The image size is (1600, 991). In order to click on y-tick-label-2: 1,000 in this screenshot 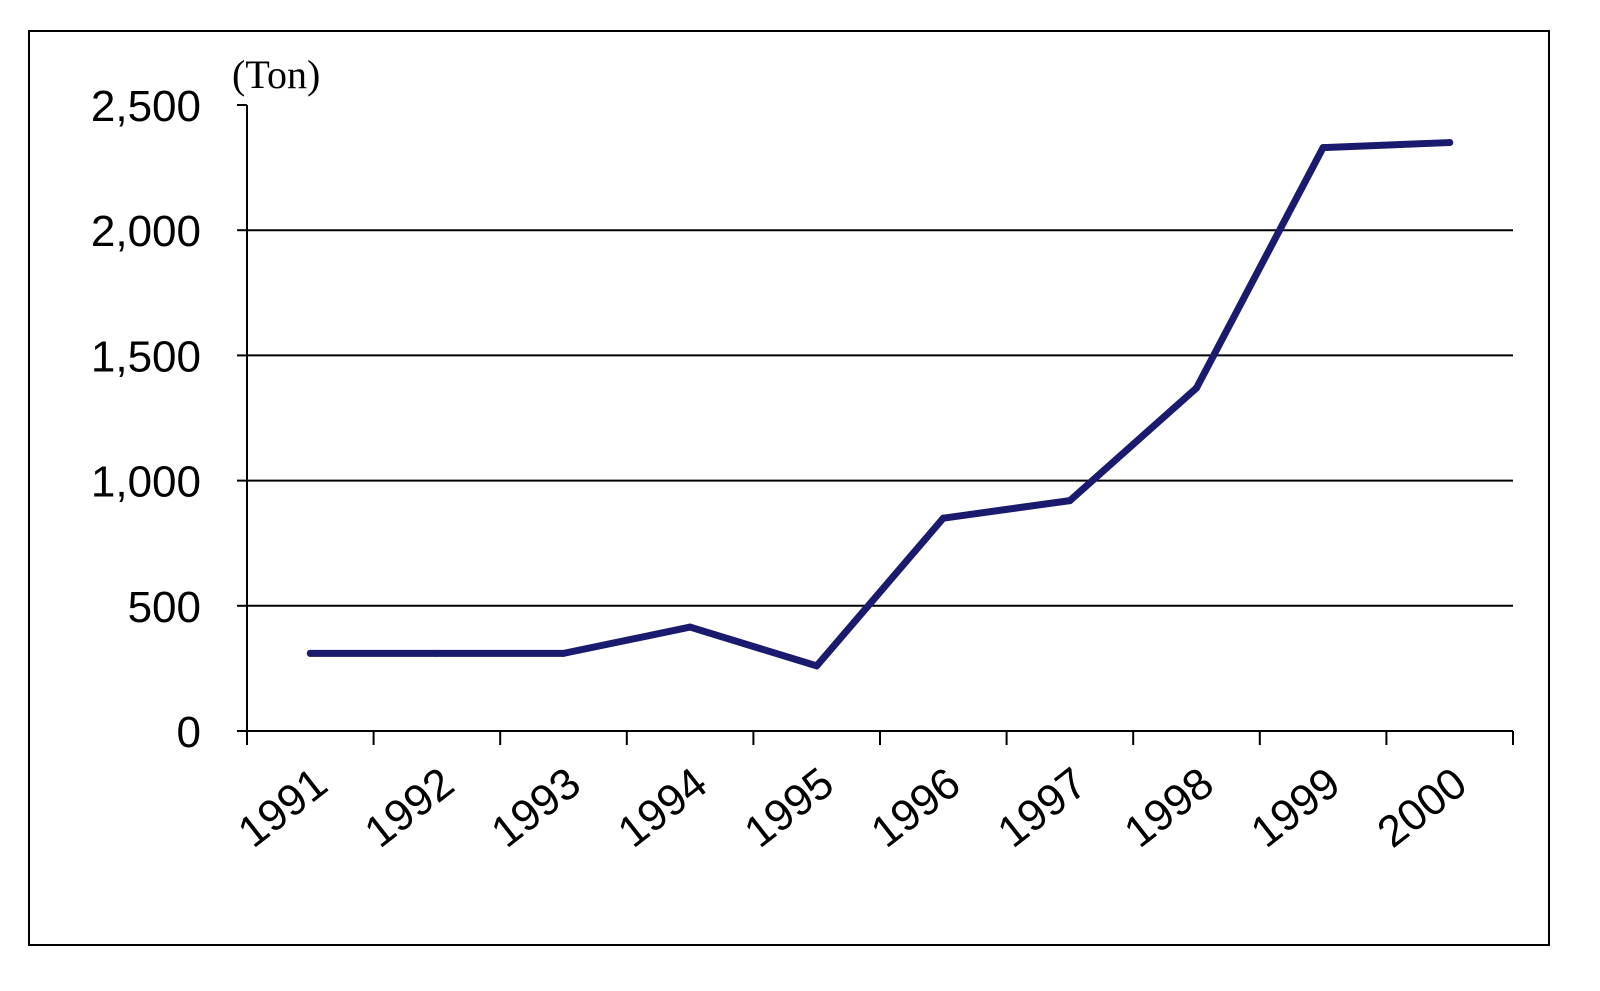, I will do `click(146, 482)`.